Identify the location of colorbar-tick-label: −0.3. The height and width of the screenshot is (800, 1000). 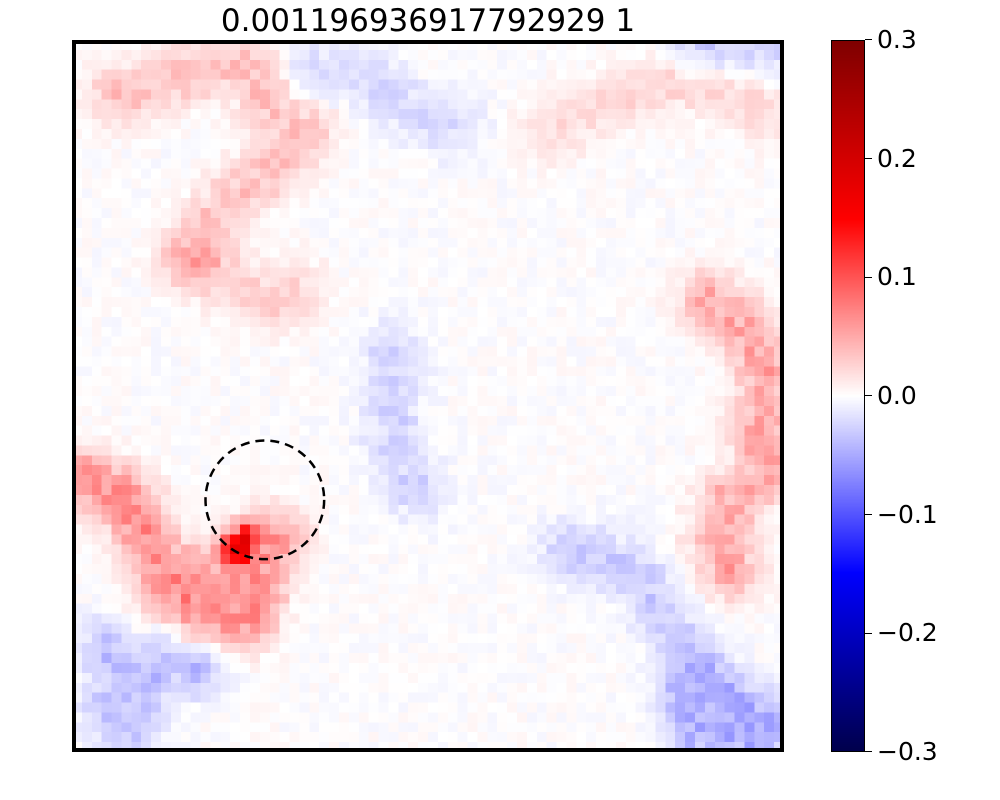
(907, 751).